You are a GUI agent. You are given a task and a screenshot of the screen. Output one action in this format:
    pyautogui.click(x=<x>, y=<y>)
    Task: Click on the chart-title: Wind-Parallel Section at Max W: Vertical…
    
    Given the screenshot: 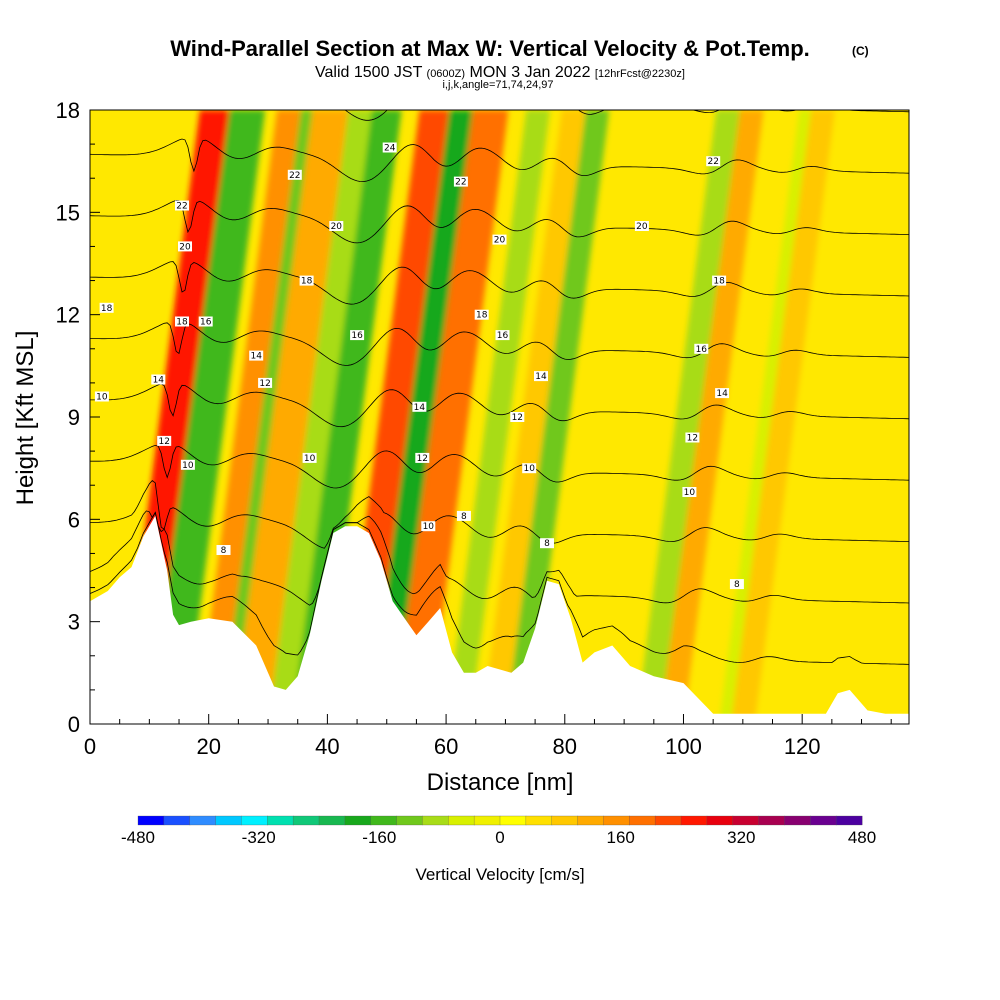 What is the action you would take?
    pyautogui.click(x=490, y=48)
    